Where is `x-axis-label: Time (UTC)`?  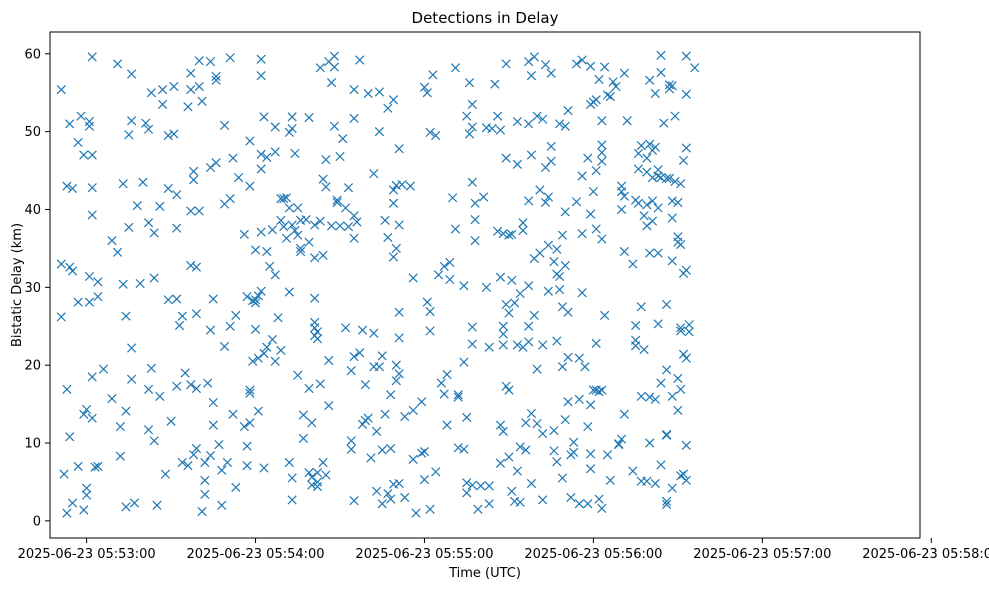
x-axis-label: Time (UTC) is located at coordinates (484, 573).